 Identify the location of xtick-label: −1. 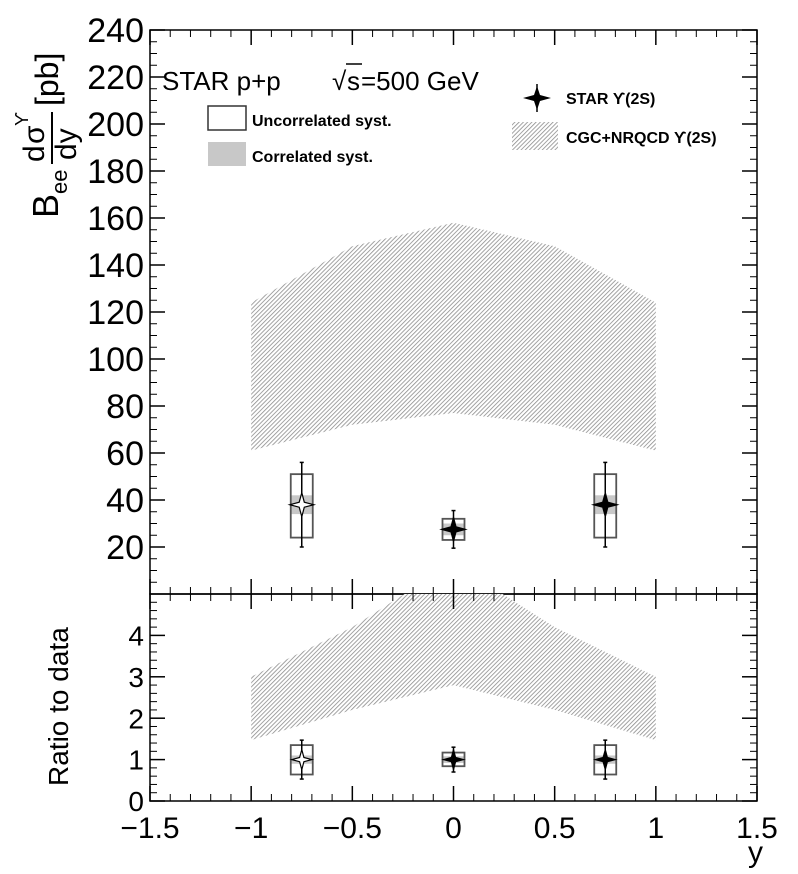
(251, 828).